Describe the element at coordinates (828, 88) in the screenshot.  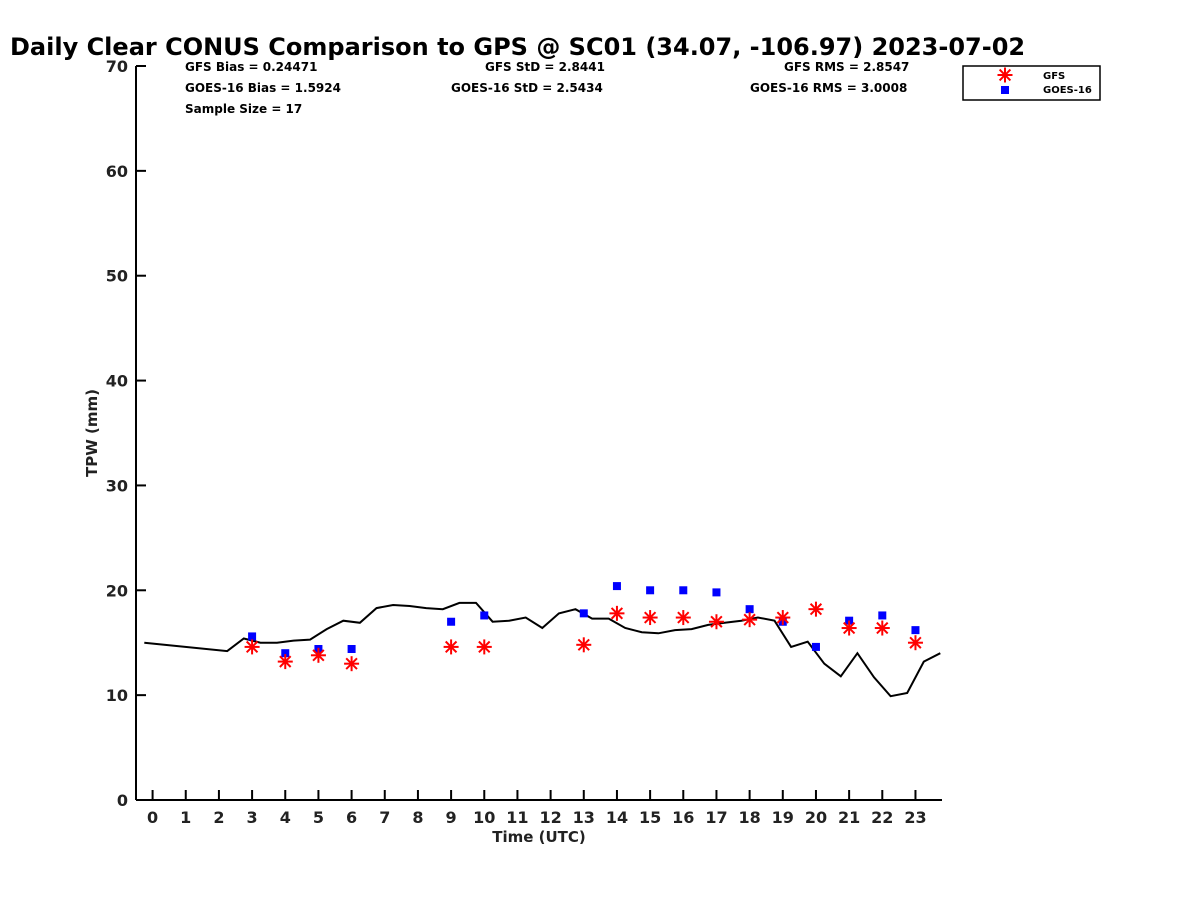
I see `stat-goes-rms: GOES-16 RMS = 3.0008` at that location.